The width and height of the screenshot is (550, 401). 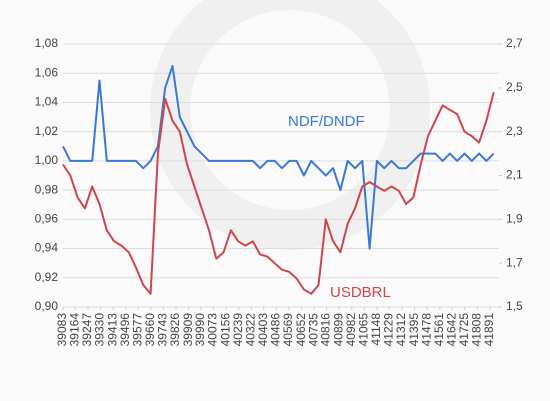 I want to click on y2-tick-label: 2,3, so click(x=514, y=131).